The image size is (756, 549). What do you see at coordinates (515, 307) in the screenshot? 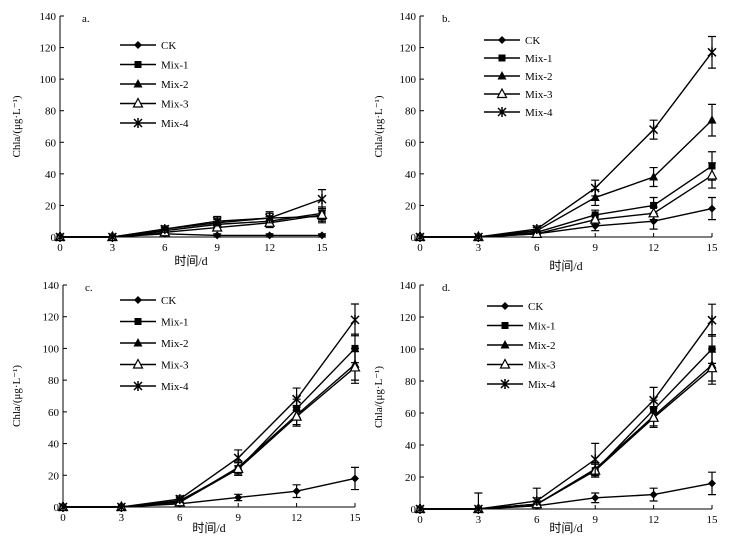
I see `legend-entry: CK` at bounding box center [515, 307].